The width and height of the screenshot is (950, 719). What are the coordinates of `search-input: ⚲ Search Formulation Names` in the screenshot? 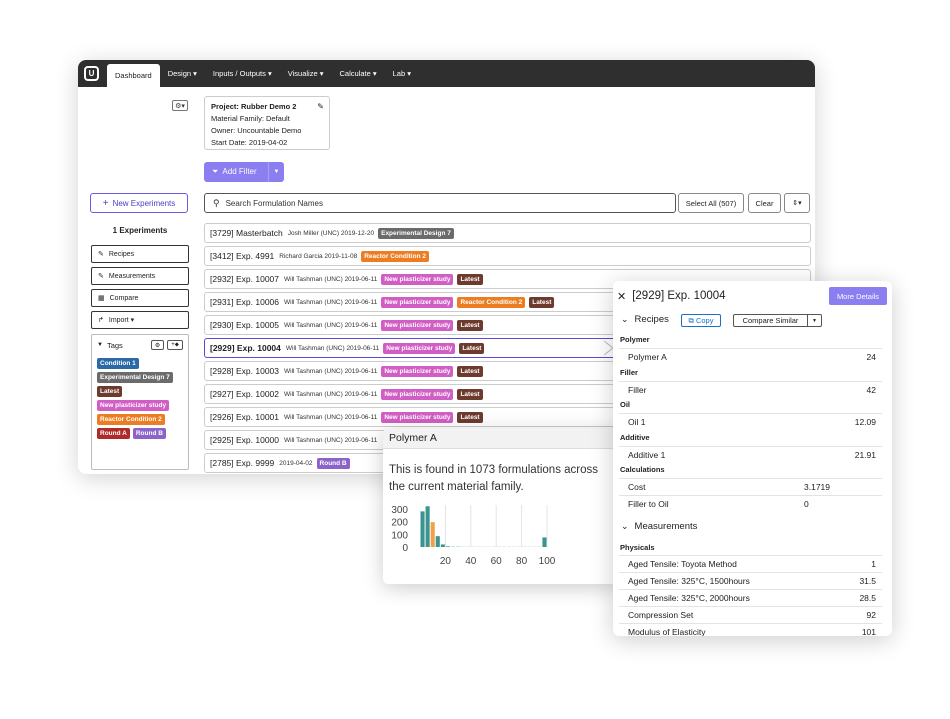 It's located at (440, 203).